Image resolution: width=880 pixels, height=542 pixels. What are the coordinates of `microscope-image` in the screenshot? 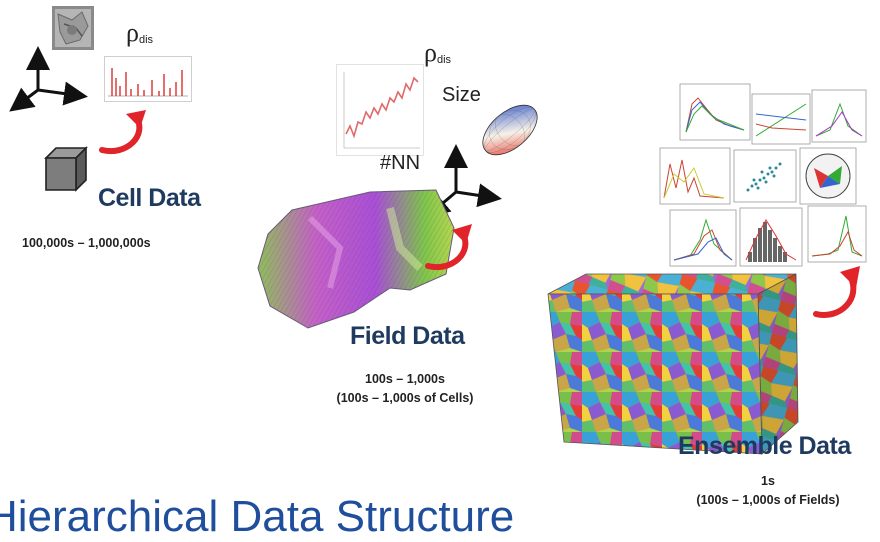 It's located at (73, 28).